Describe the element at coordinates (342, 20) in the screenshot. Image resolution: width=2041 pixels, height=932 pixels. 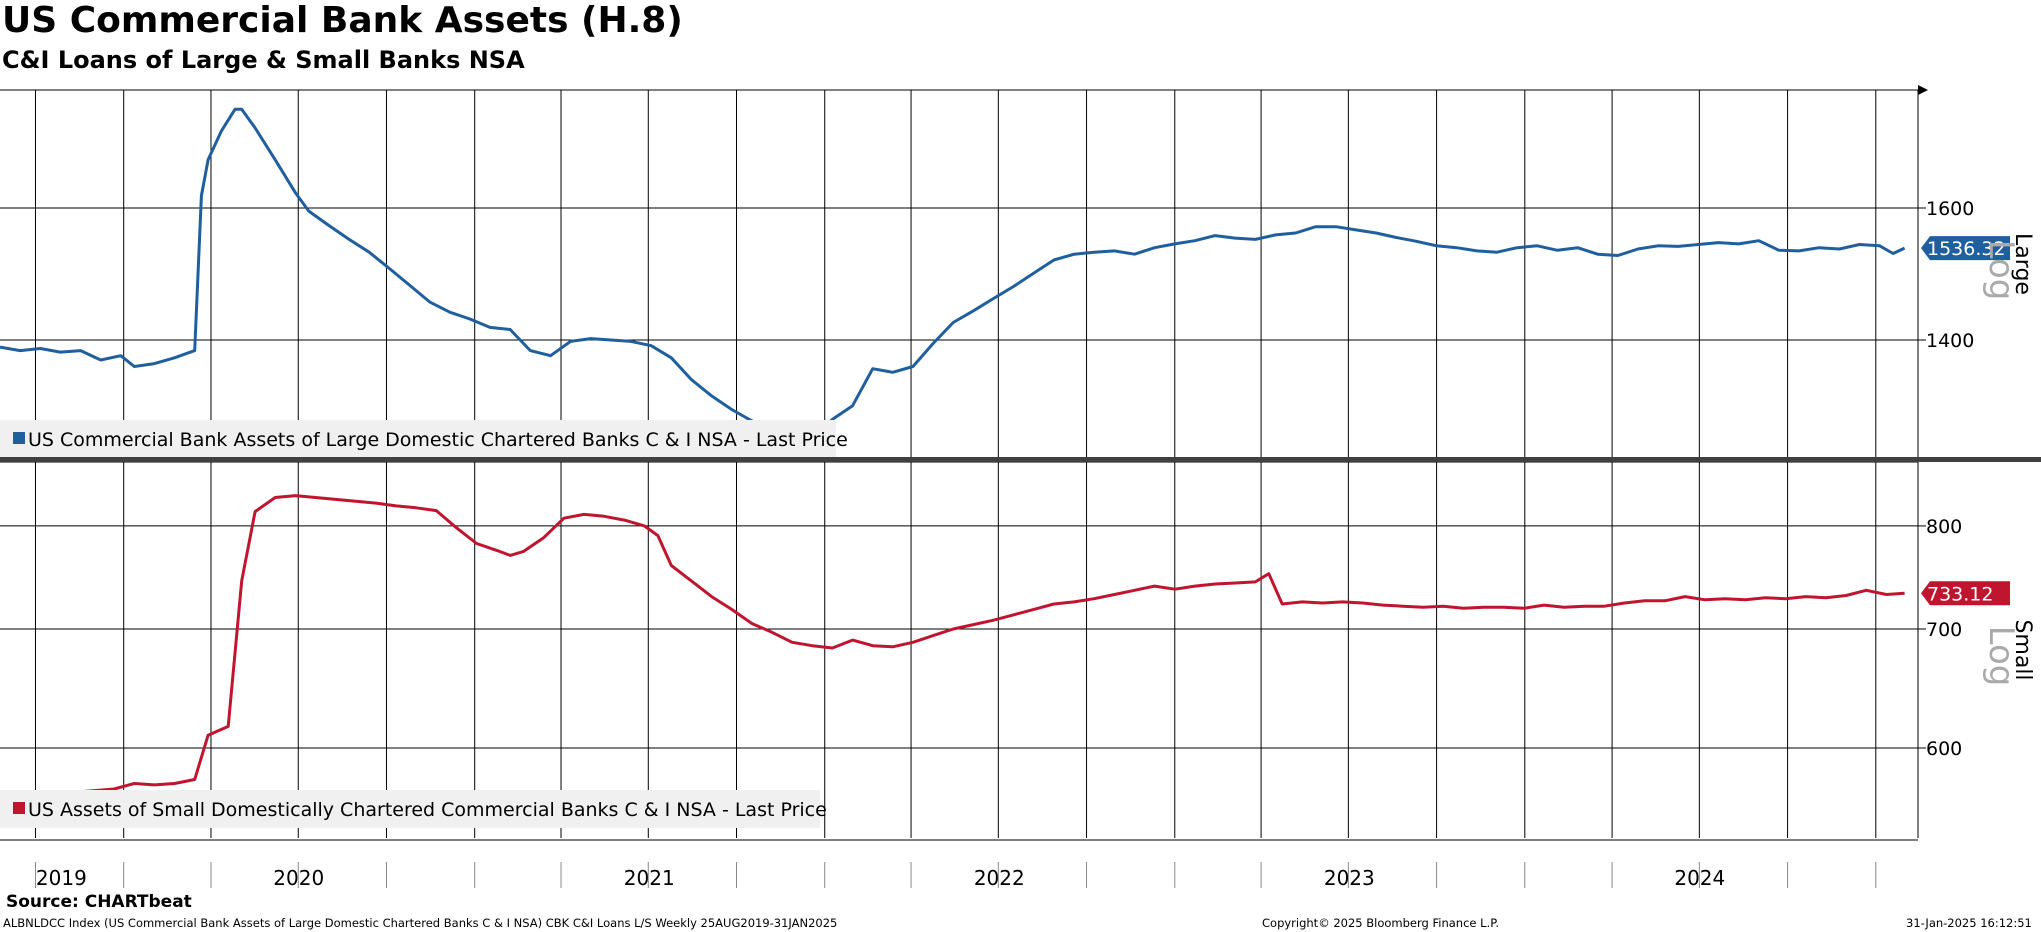
I see `chart-title: US Commercial Bank Assets (H.8)` at that location.